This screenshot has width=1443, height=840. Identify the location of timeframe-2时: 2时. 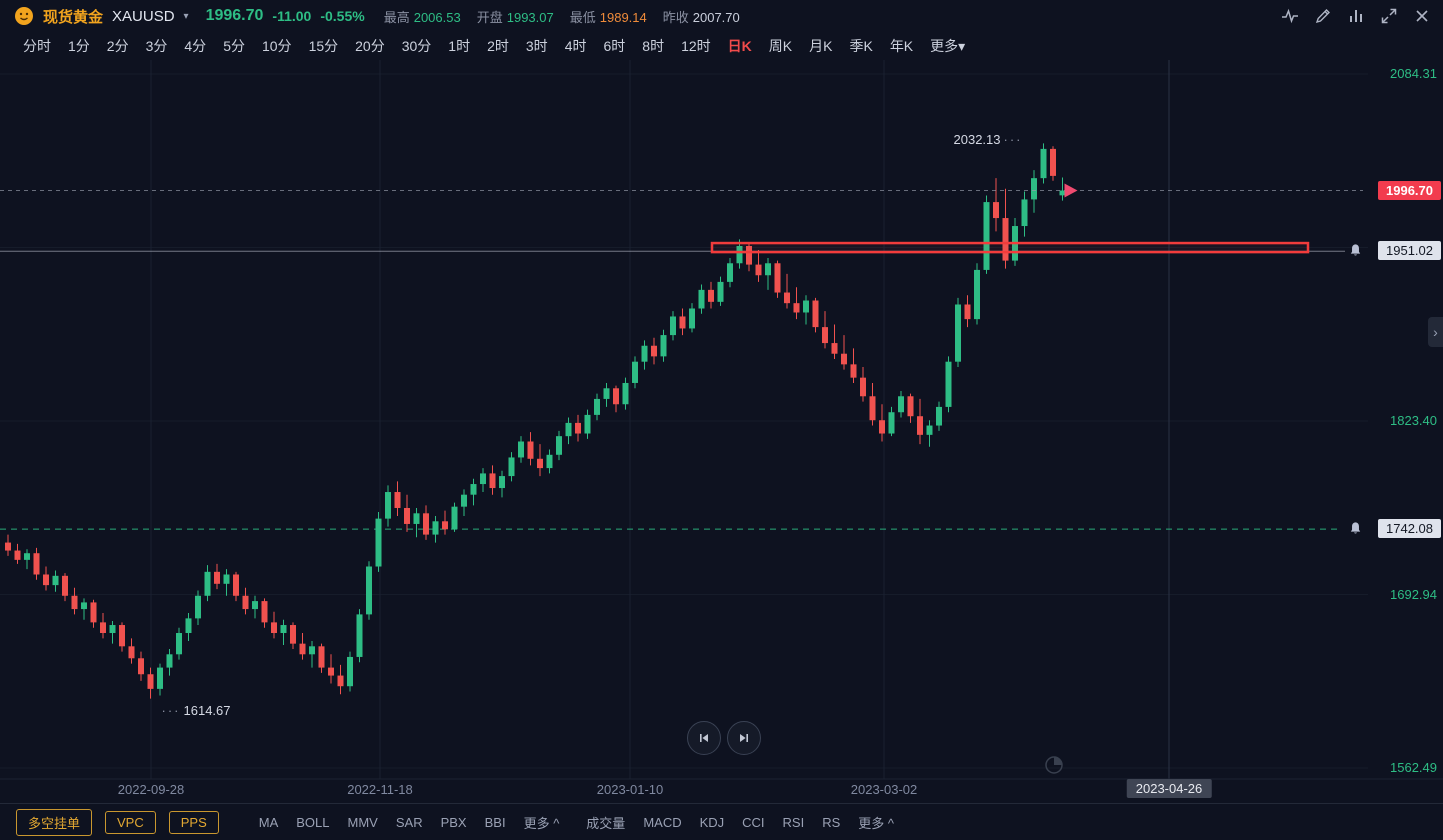
(498, 46).